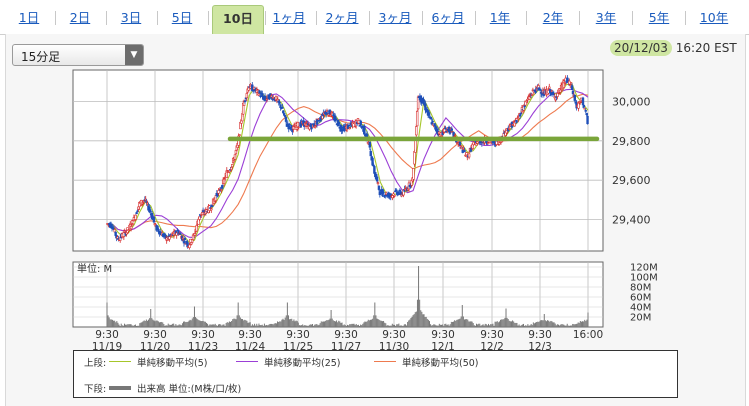  Describe the element at coordinates (338, 294) in the screenshot. I see `volume-plot-area` at that location.